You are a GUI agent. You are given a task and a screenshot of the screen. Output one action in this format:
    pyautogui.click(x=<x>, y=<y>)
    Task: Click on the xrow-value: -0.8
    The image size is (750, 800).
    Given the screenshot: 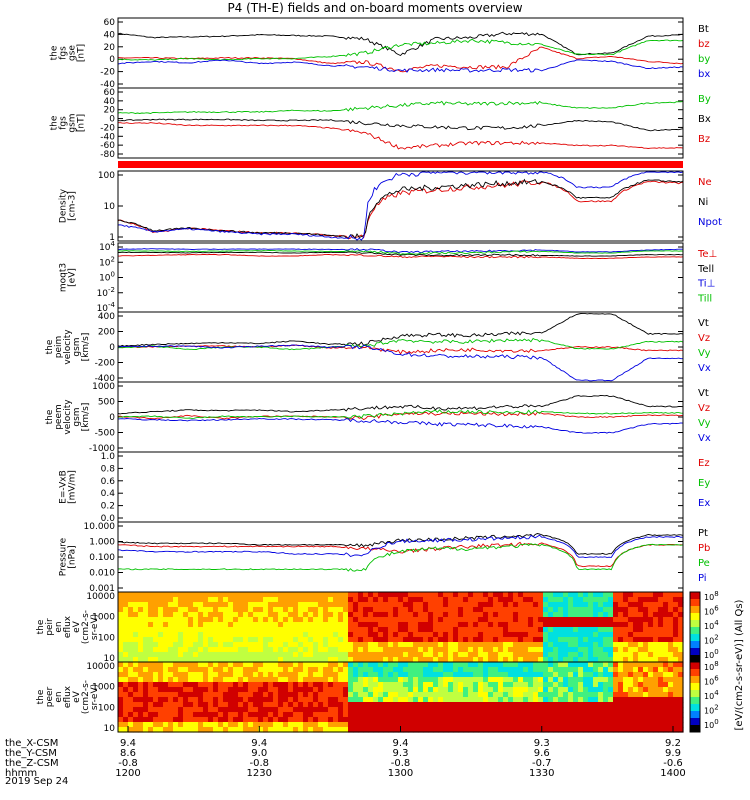 What is the action you would take?
    pyautogui.click(x=259, y=763)
    